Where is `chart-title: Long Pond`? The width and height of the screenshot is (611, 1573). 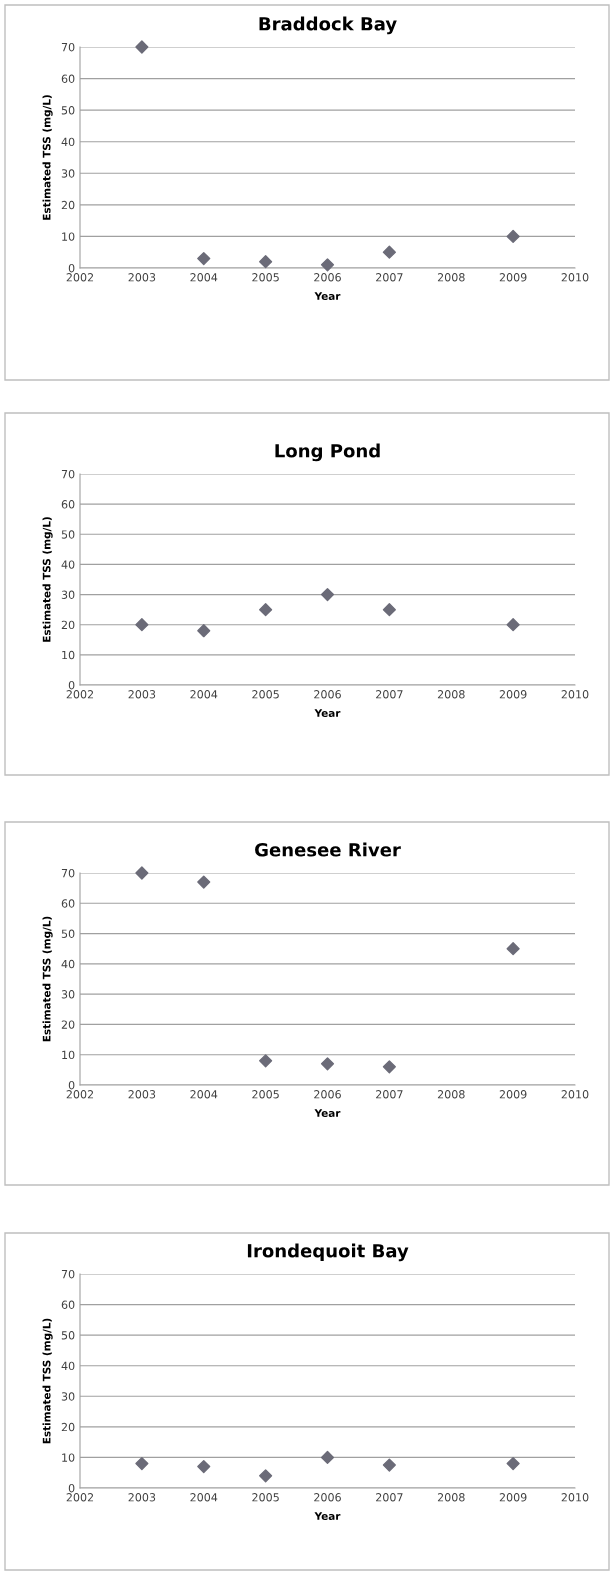 chart-title: Long Pond is located at coordinates (327, 452).